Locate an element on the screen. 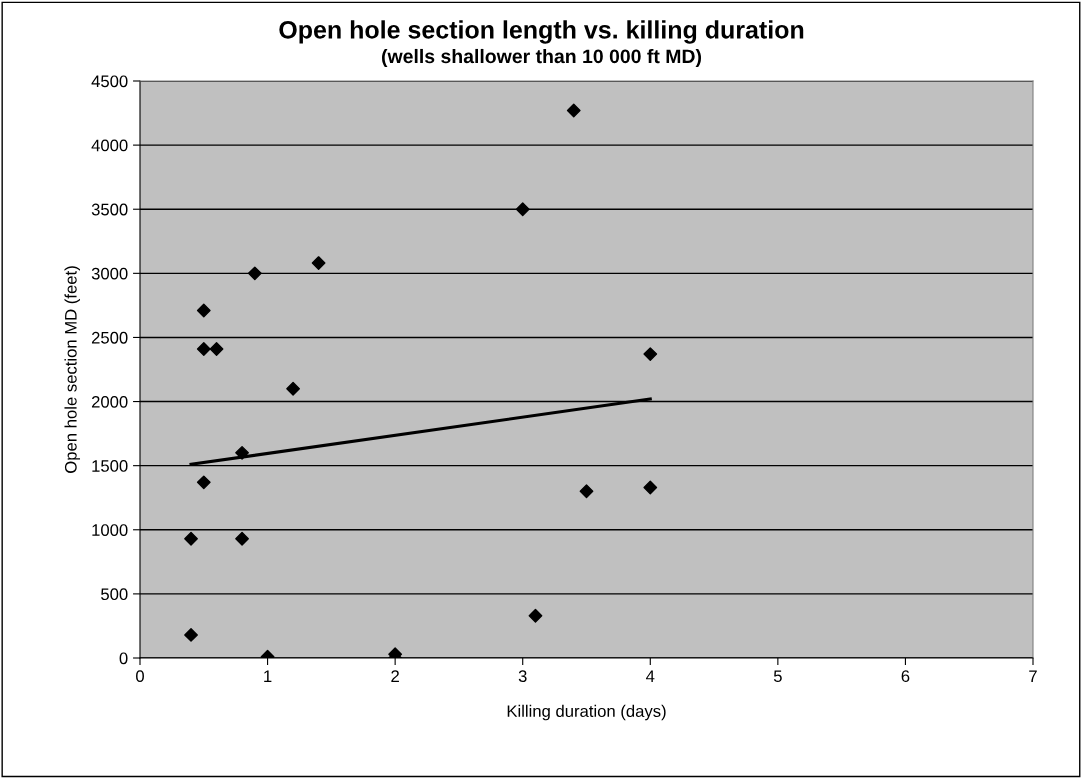  y-tick-label: 1500 is located at coordinates (110, 466).